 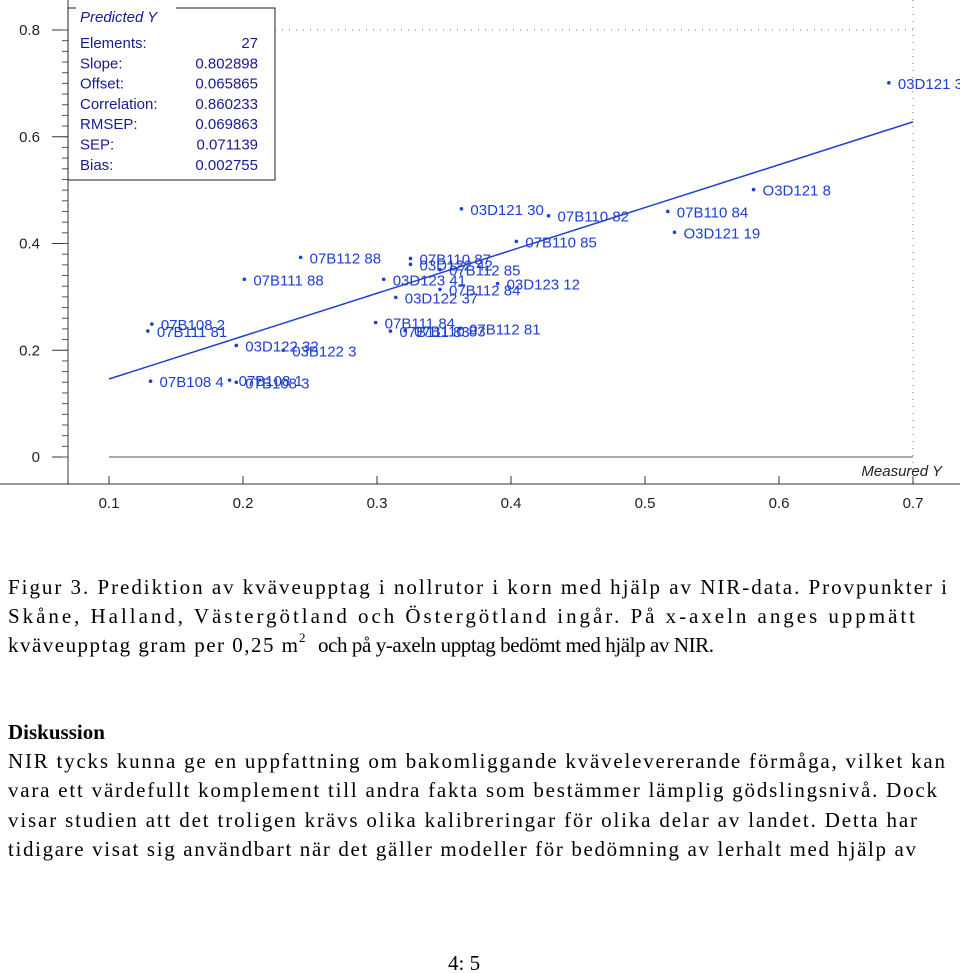 What do you see at coordinates (29, 244) in the screenshot?
I see `y-tick-label: 0.4` at bounding box center [29, 244].